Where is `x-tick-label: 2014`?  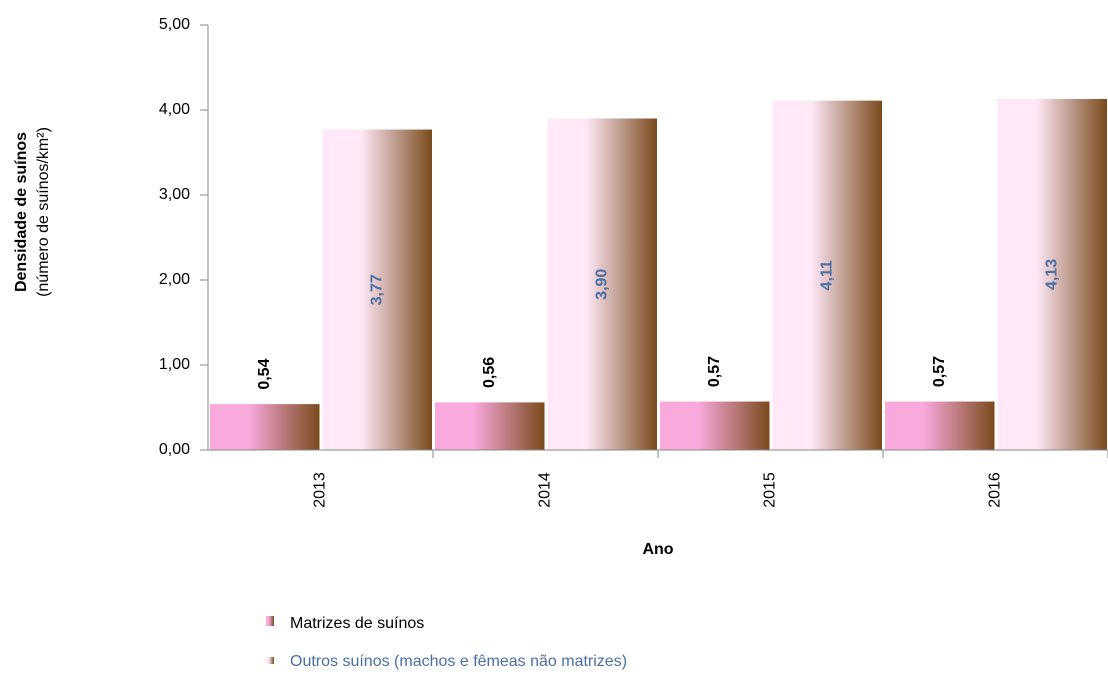
x-tick-label: 2014 is located at coordinates (545, 490).